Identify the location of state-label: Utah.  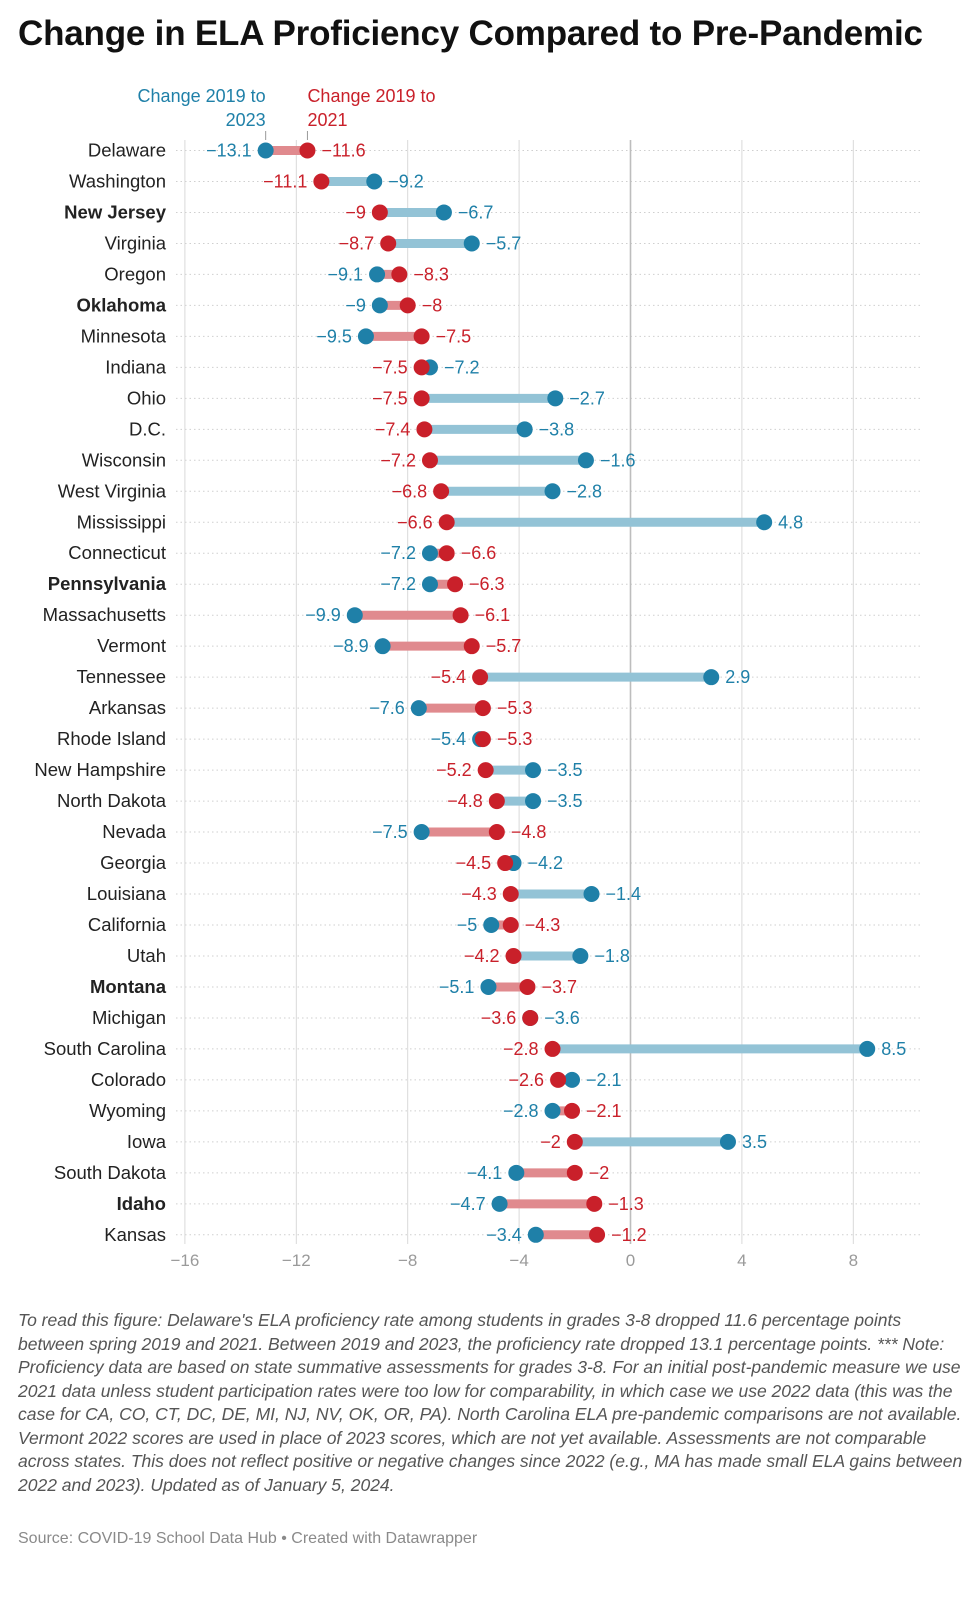
(146, 955).